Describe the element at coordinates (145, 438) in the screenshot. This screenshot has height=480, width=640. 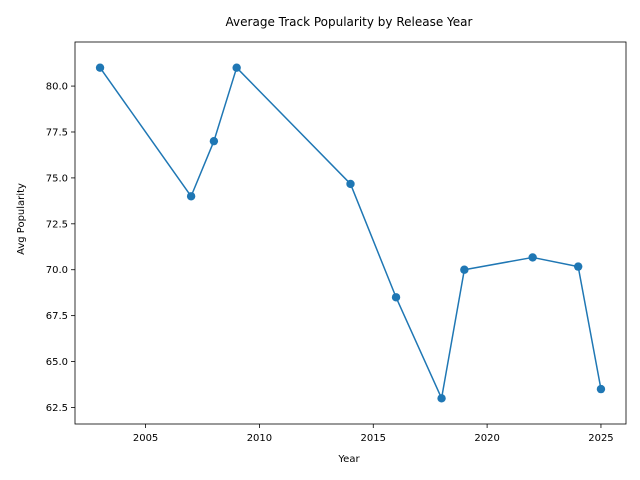
I see `x-tick-label-2005: 2005` at that location.